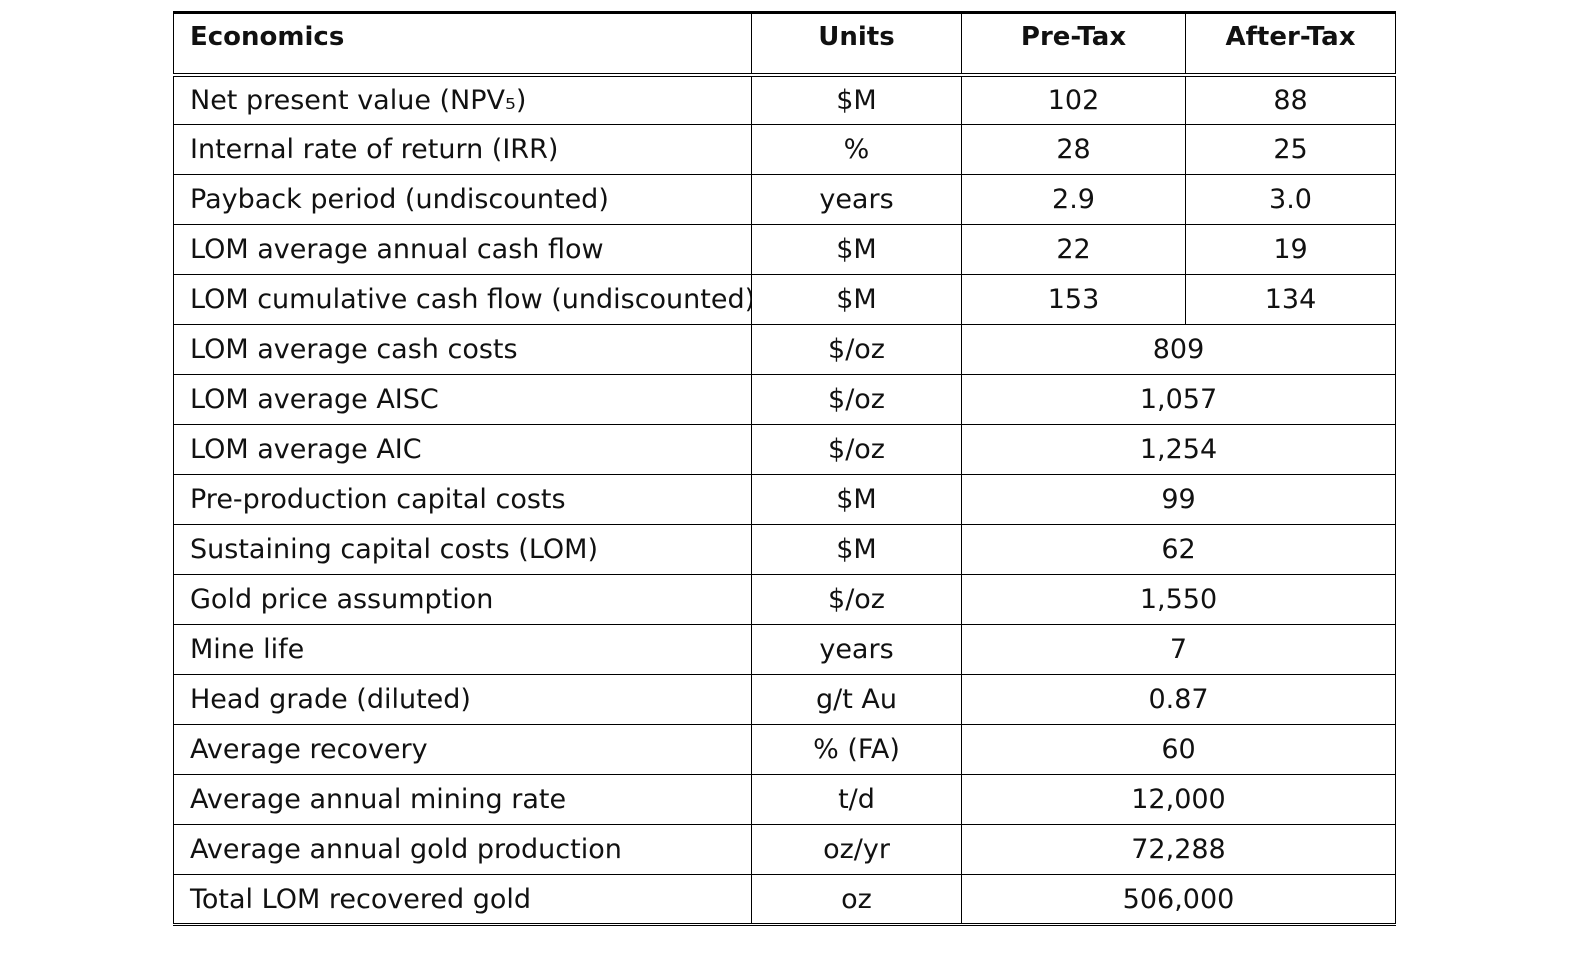 This screenshot has height=976, width=1576. Describe the element at coordinates (1073, 249) in the screenshot. I see `pre-tax-cell: 22` at that location.